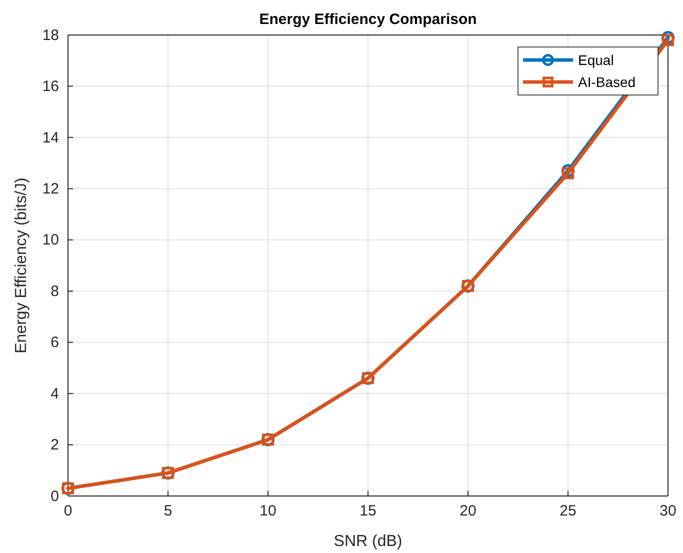  What do you see at coordinates (596, 60) in the screenshot?
I see `legend-label: Equal` at bounding box center [596, 60].